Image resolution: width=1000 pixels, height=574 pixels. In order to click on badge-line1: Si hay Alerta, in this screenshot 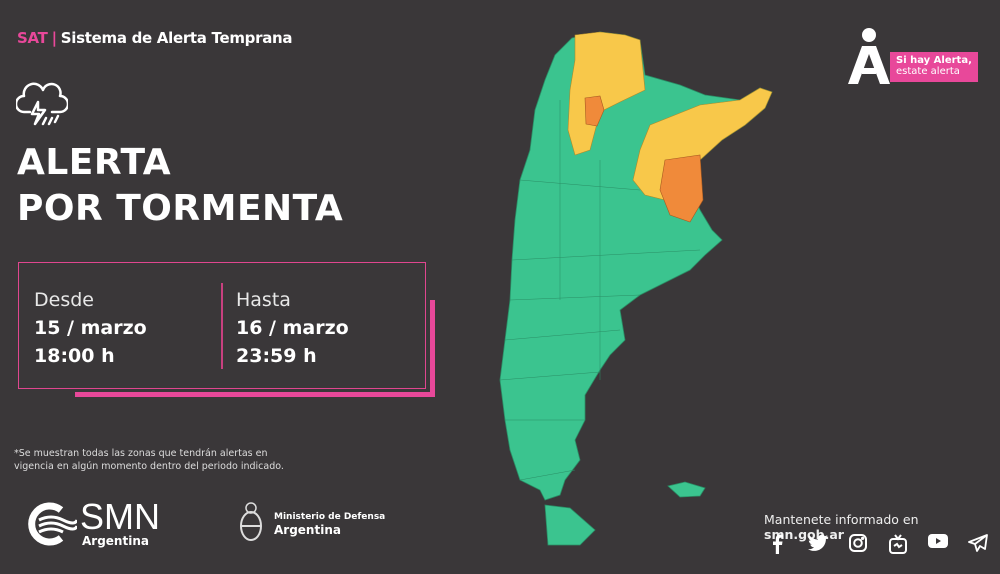, I will do `click(934, 60)`.